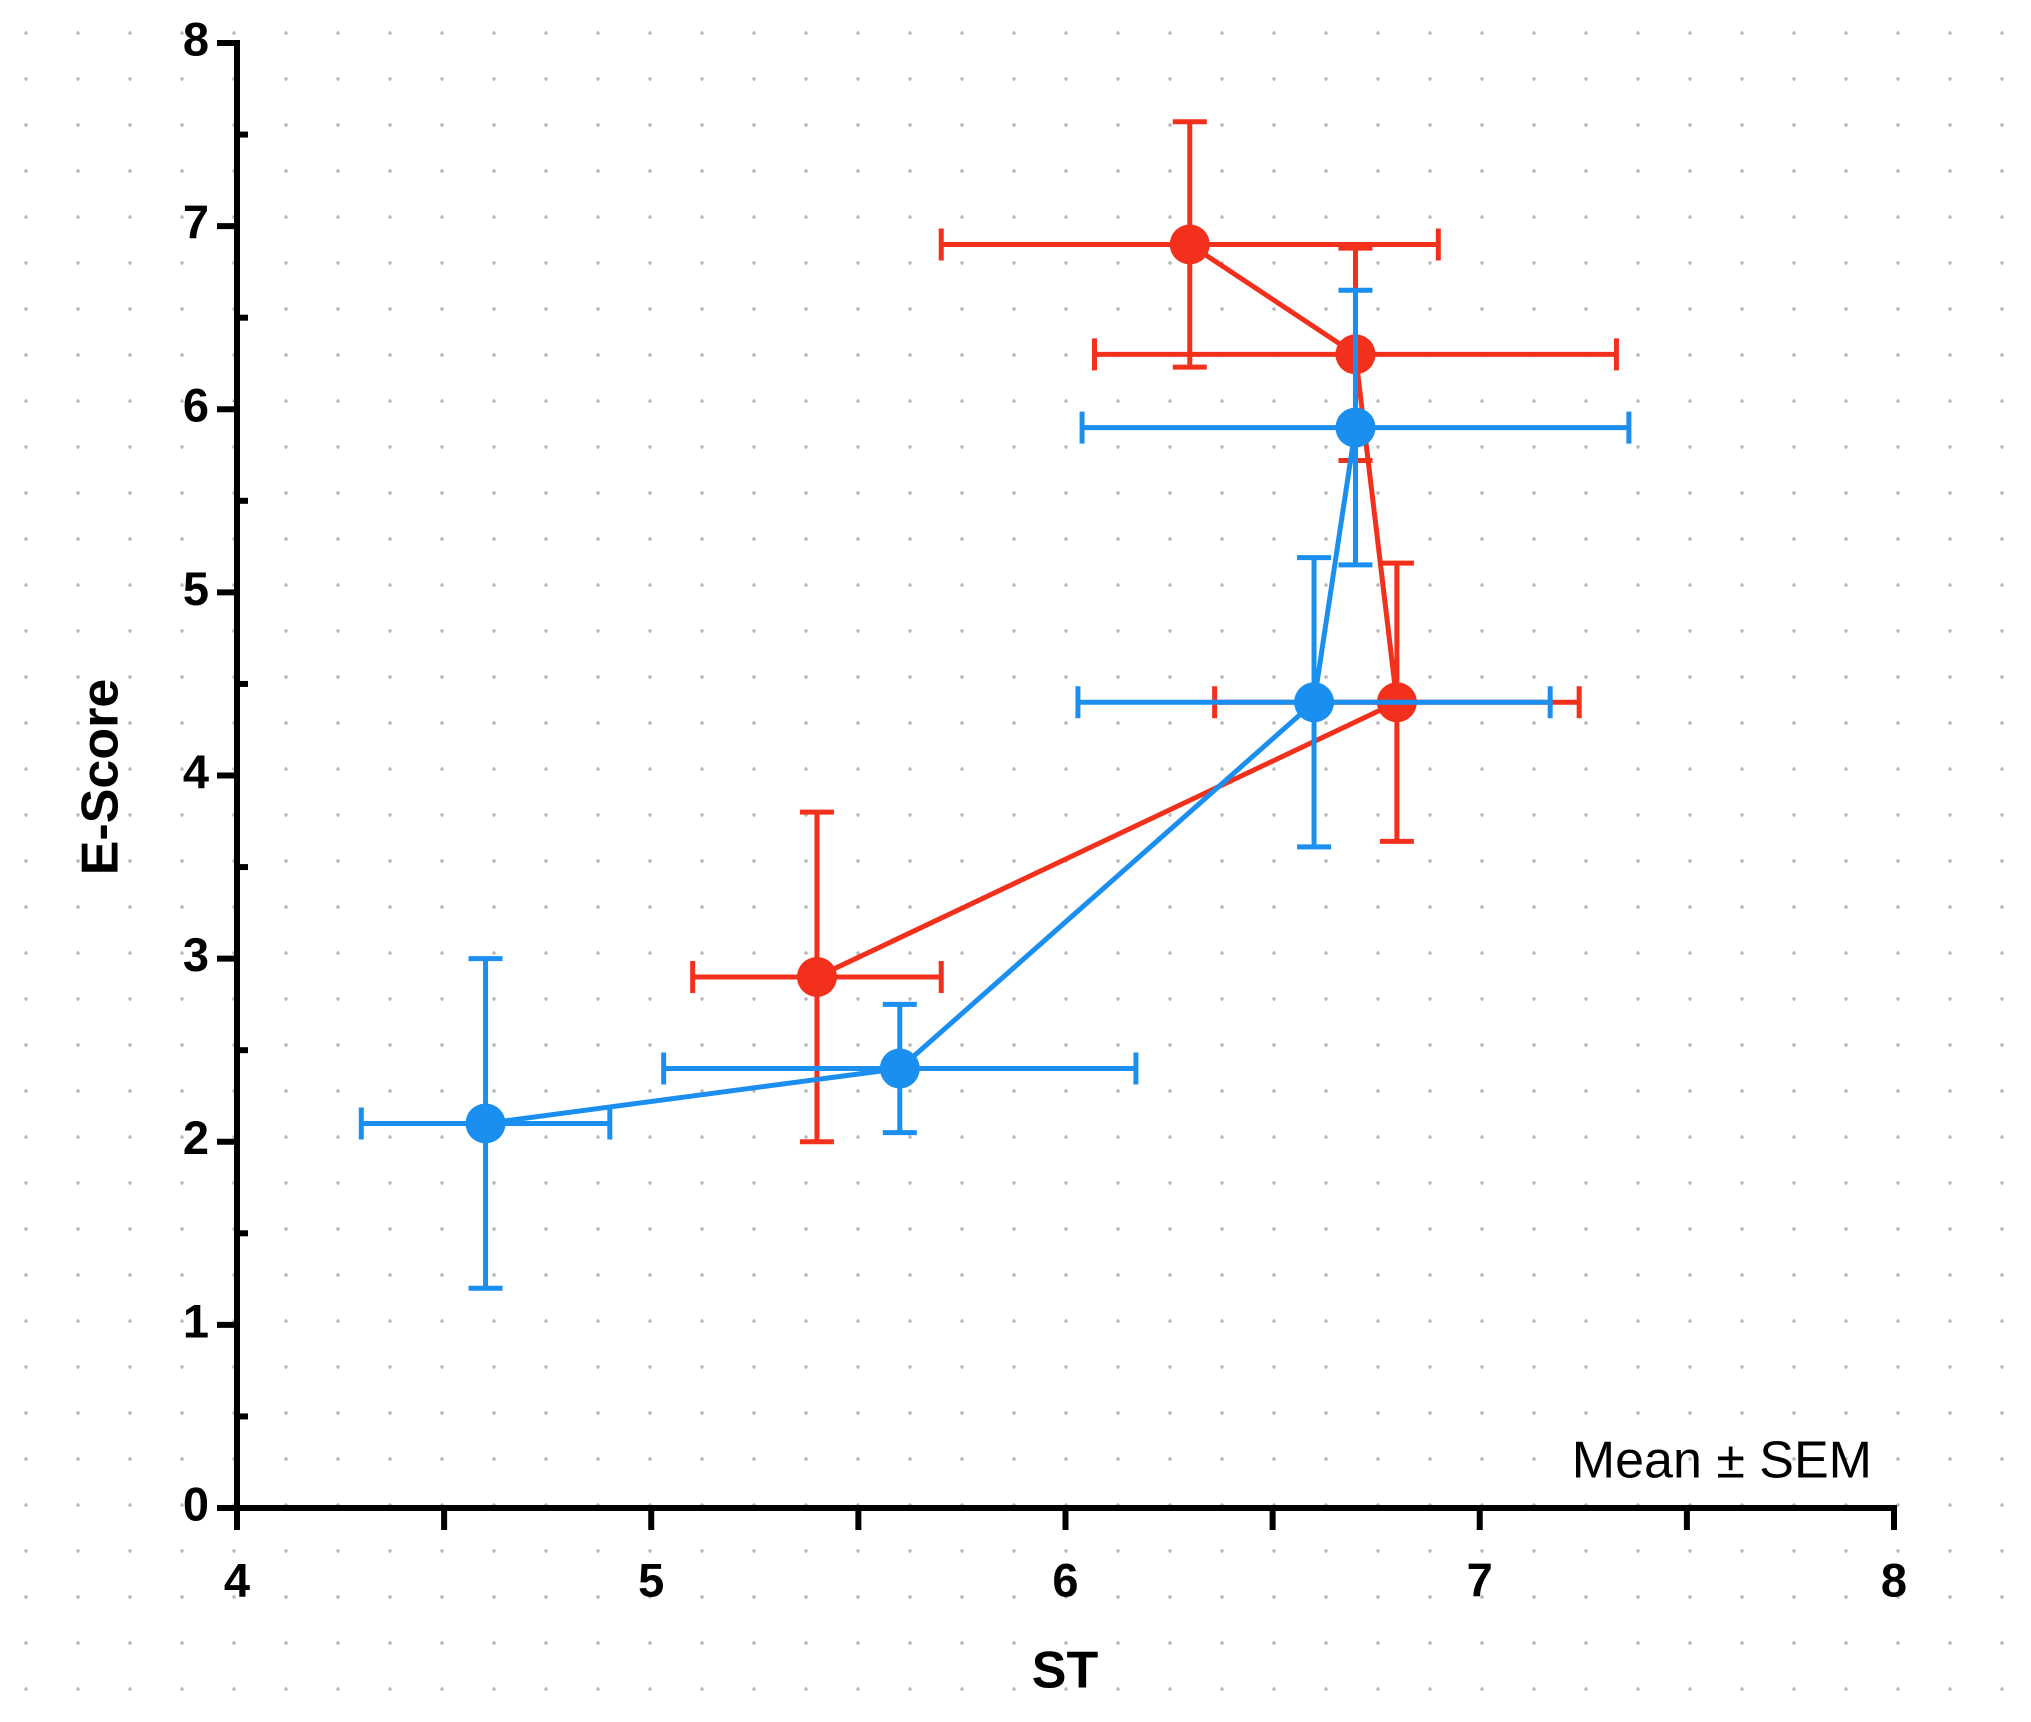 Image resolution: width=2031 pixels, height=1722 pixels. I want to click on y-tick-label: 2, so click(196, 1137).